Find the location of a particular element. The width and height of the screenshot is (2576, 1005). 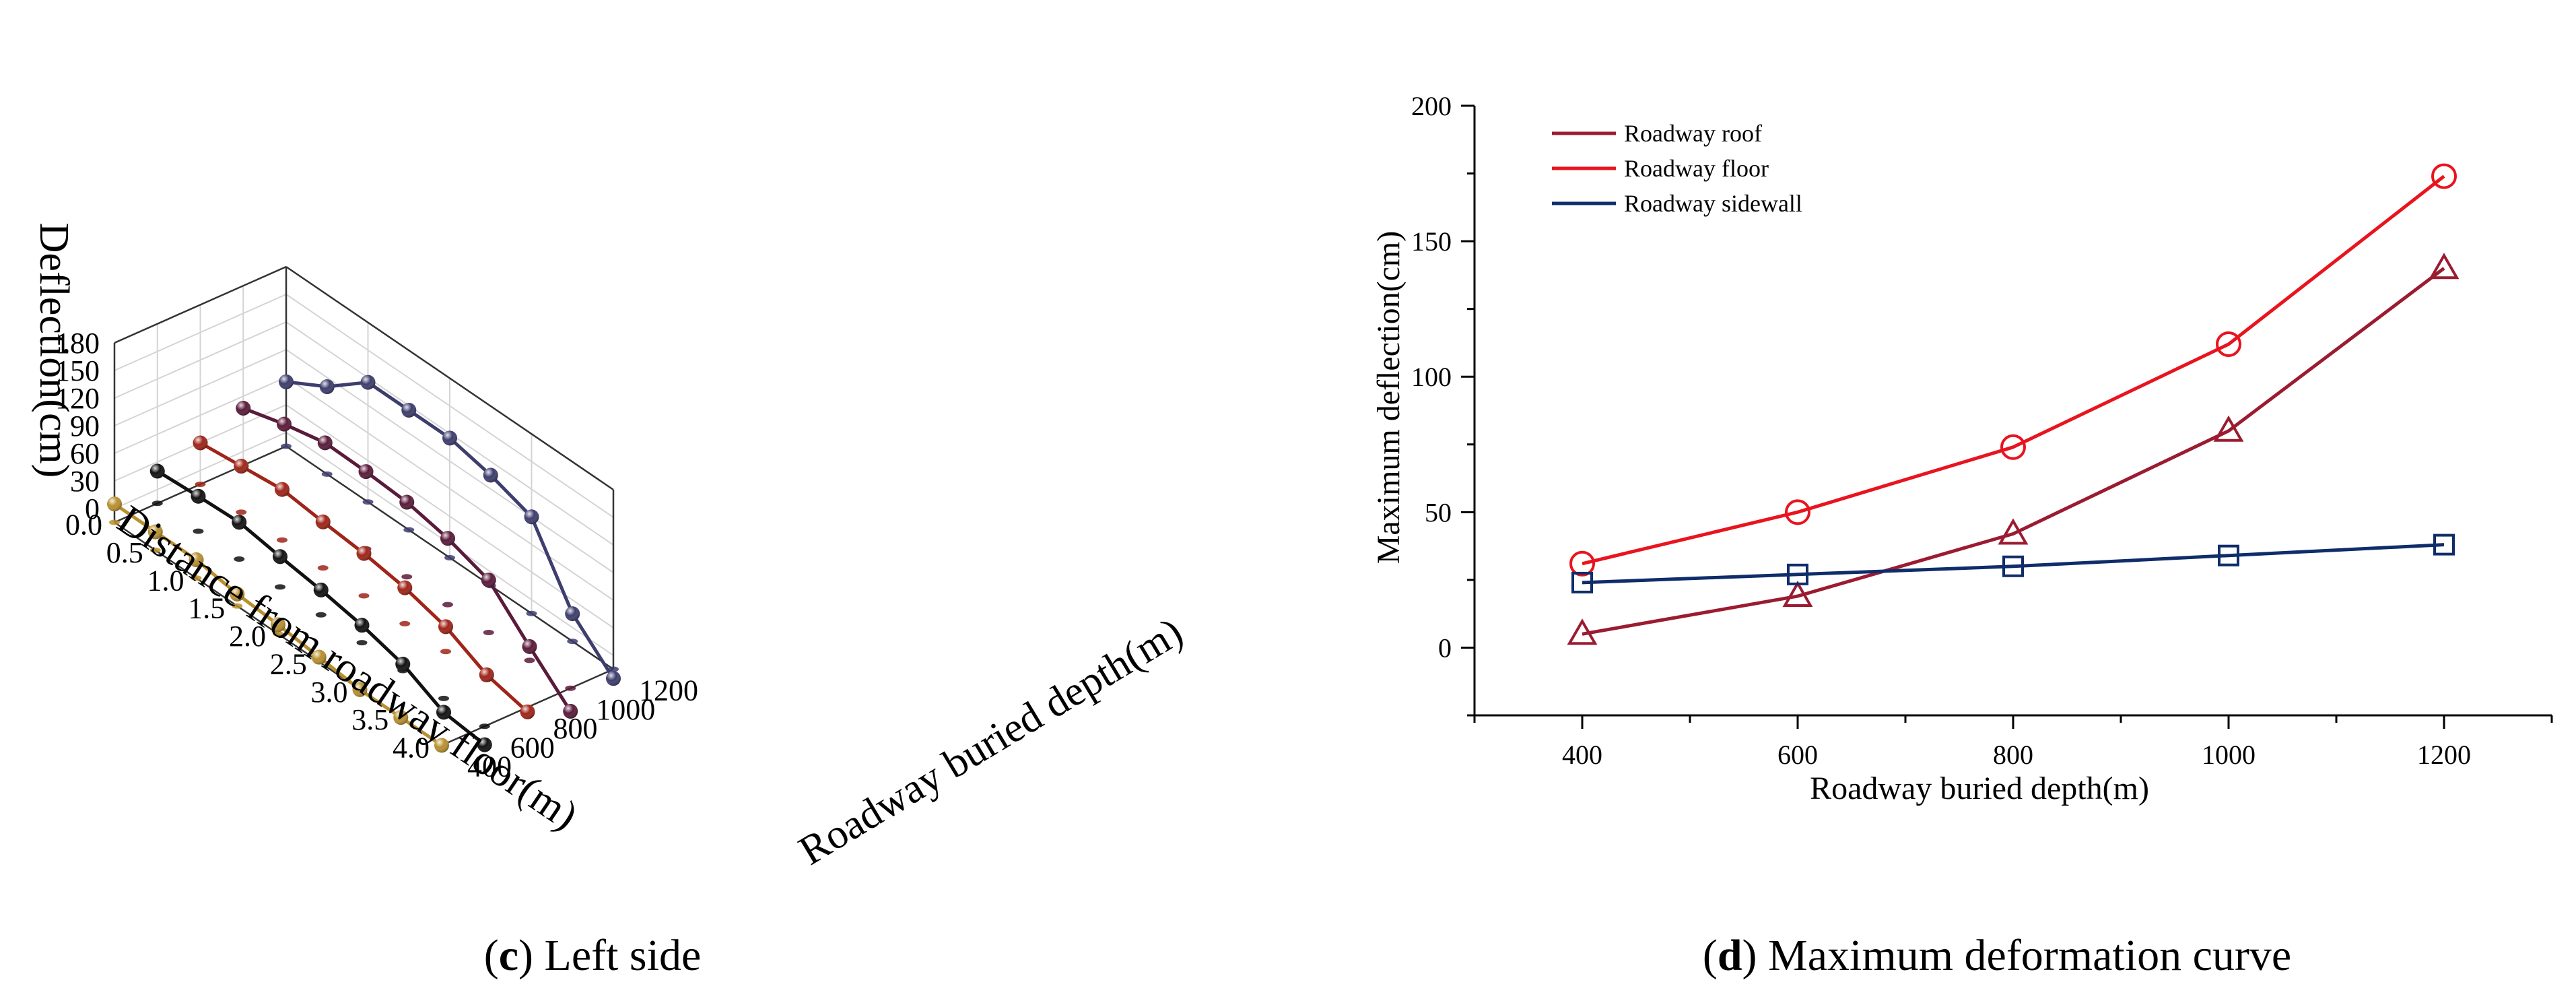

chart-c-series is located at coordinates (364, 563).